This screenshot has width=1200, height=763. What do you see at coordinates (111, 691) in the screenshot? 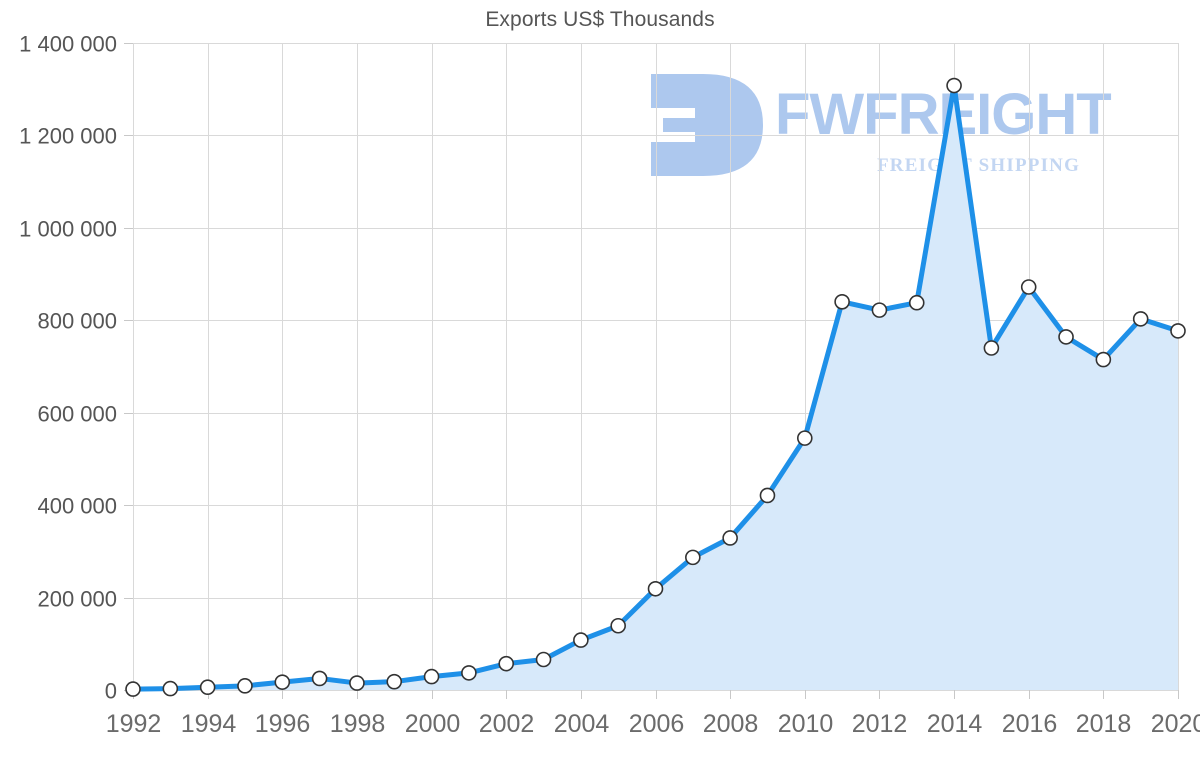
I see `y-tick-label: 0` at bounding box center [111, 691].